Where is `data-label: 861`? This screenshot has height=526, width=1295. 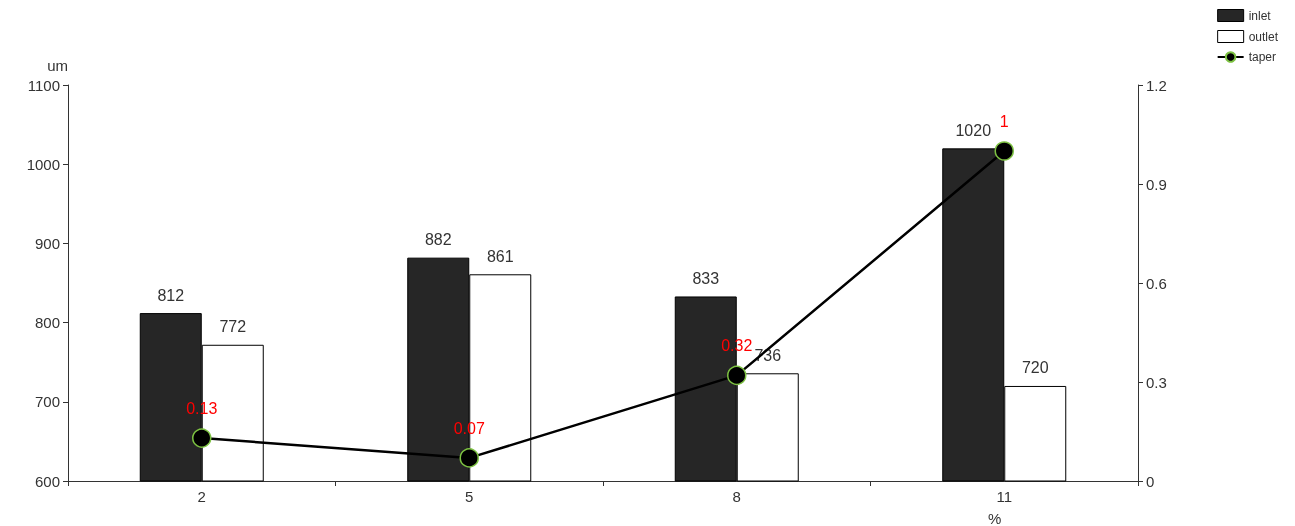
data-label: 861 is located at coordinates (500, 256).